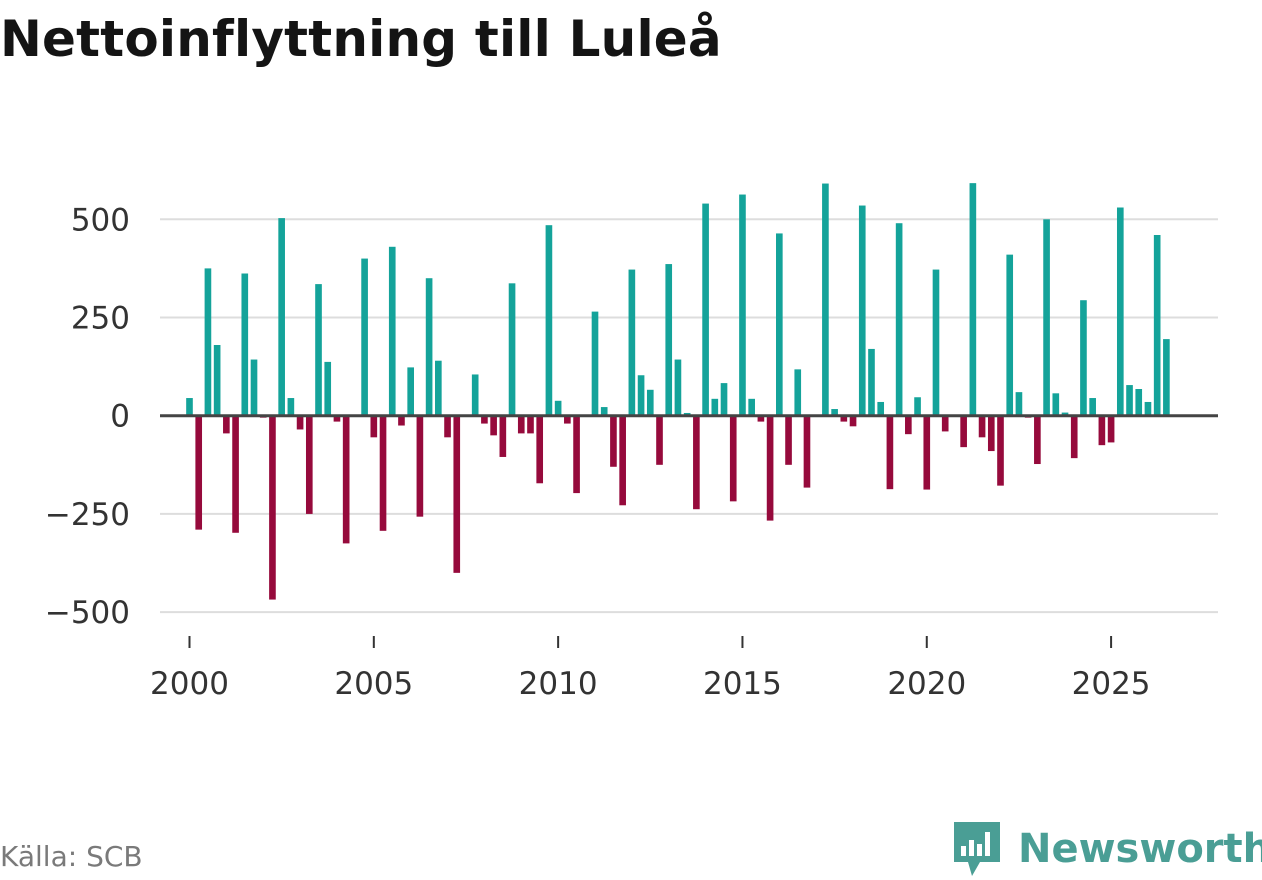 The height and width of the screenshot is (880, 1262). I want to click on brand-logo: Newsworthy, so click(1106, 849).